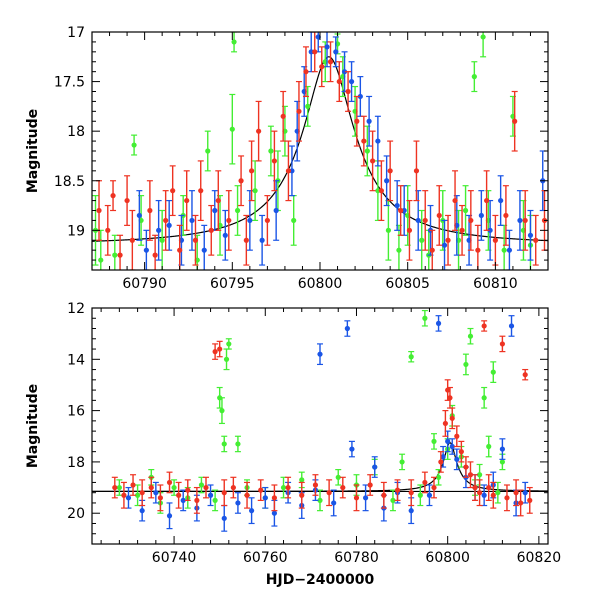 Image resolution: width=600 pixels, height=605 pixels. What do you see at coordinates (174, 558) in the screenshot?
I see `x-tick-label: 60740` at bounding box center [174, 558].